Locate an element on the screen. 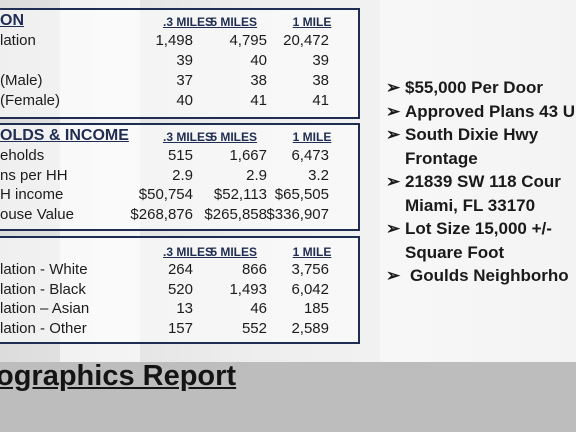  bullet-text: $55,000 Per Door is located at coordinates (474, 87).